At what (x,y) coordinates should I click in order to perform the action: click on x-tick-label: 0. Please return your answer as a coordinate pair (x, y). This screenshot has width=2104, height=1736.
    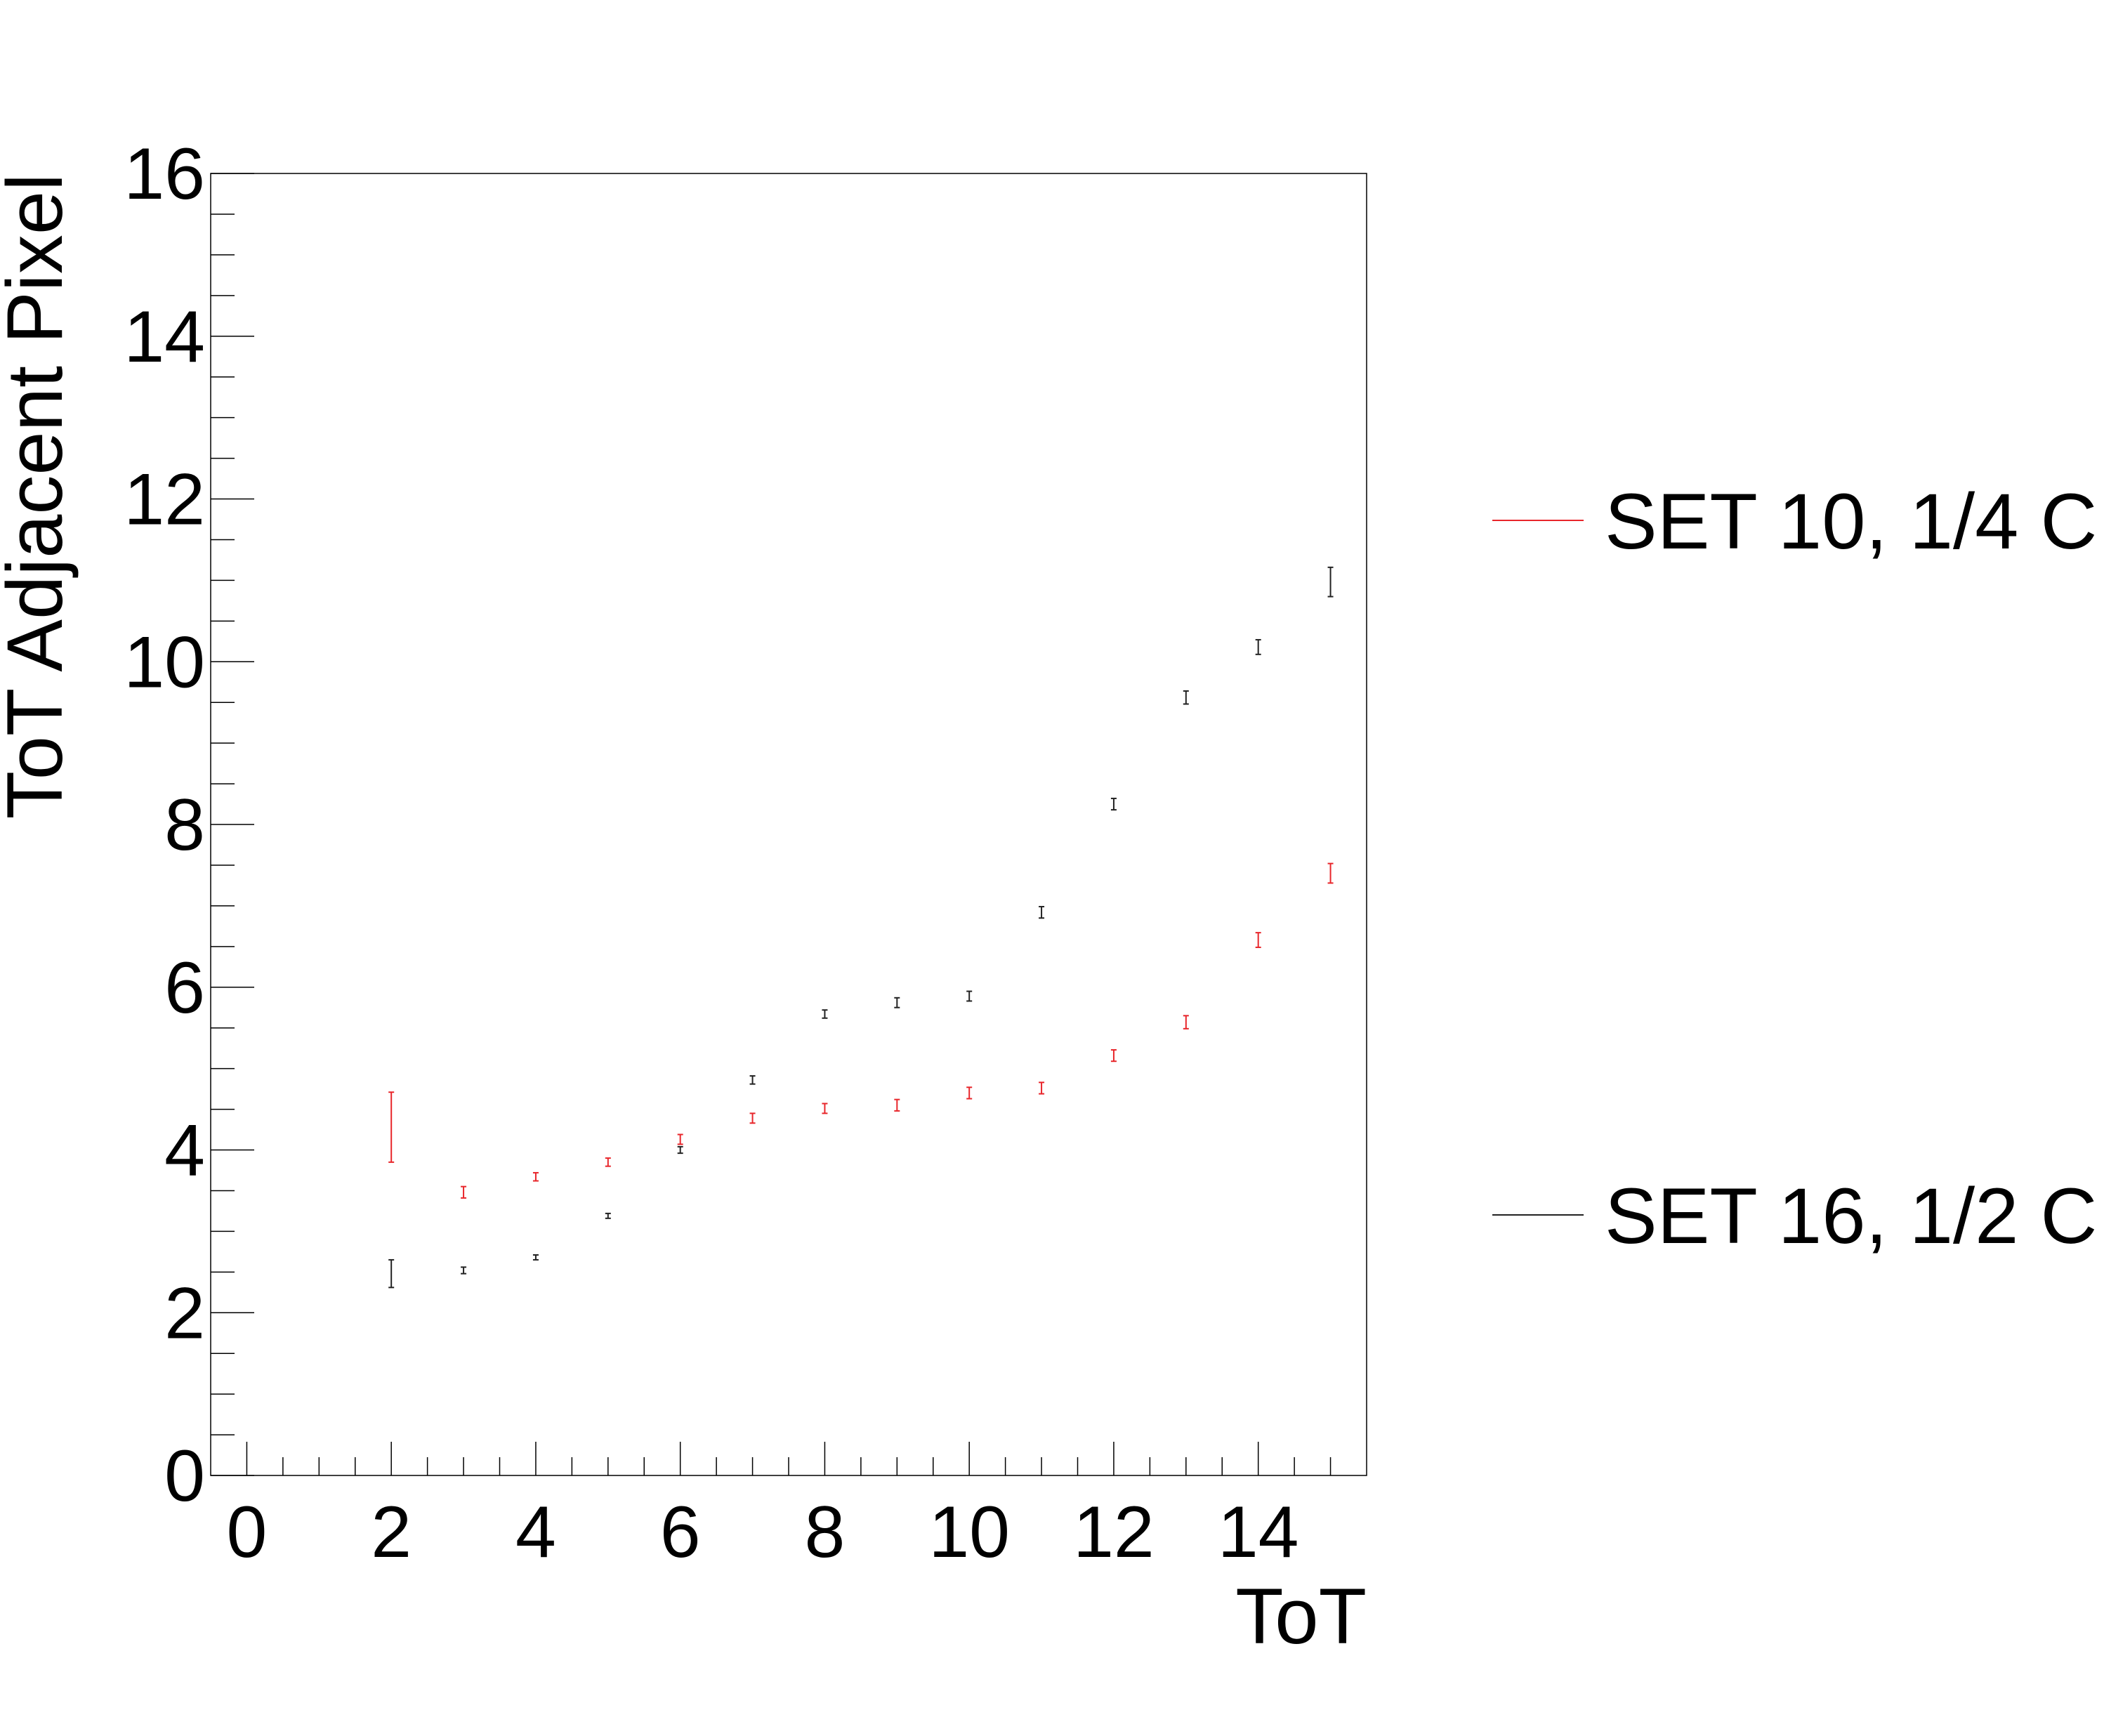
    Looking at the image, I should click on (248, 1532).